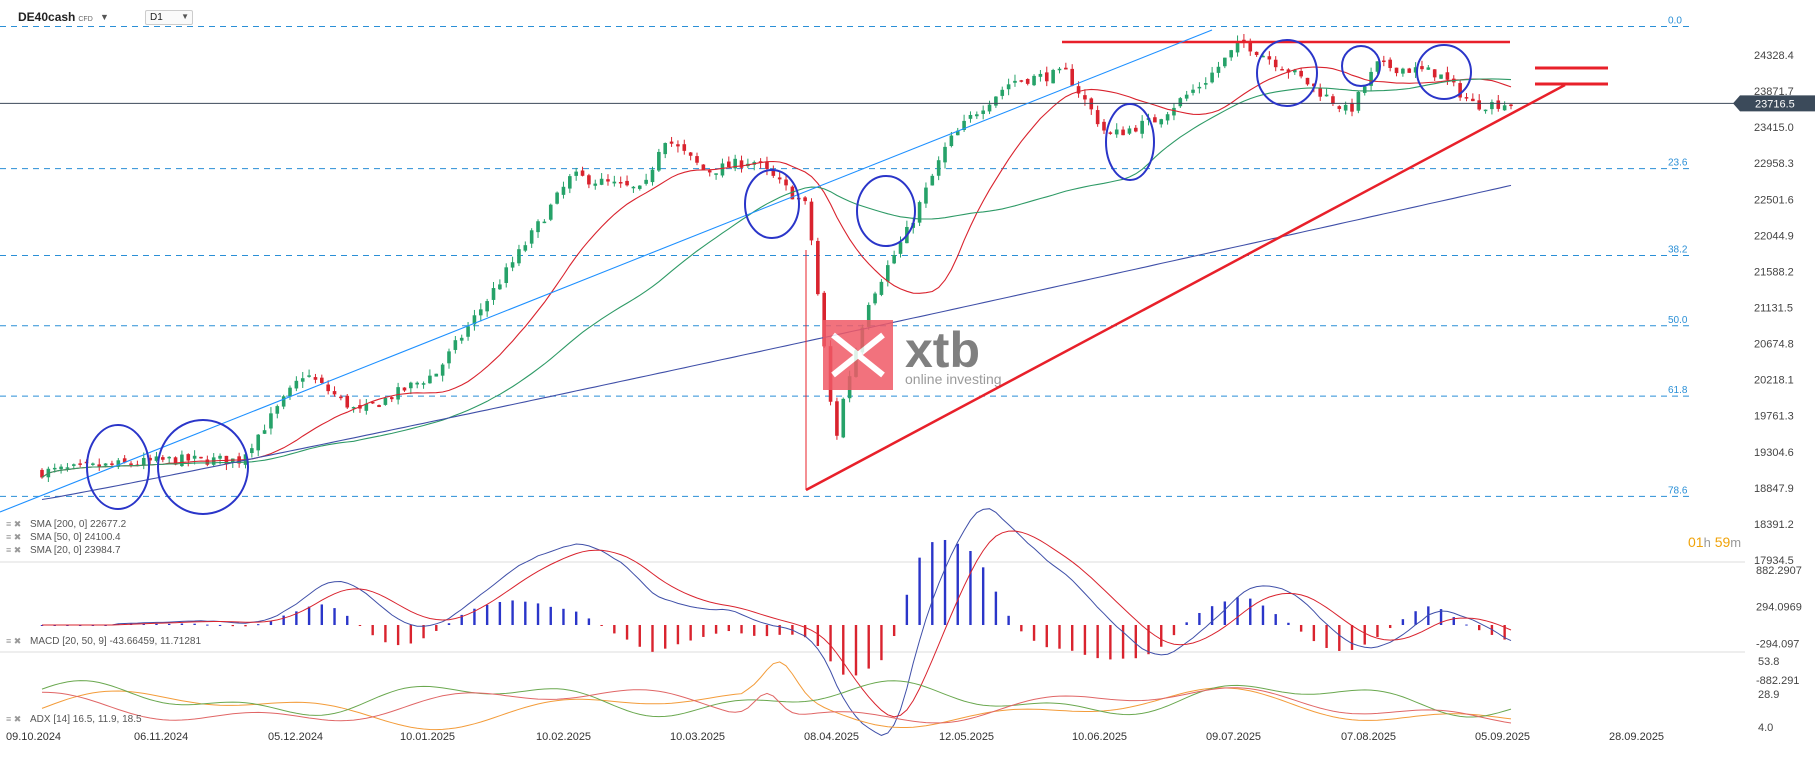 Image resolution: width=1815 pixels, height=761 pixels. I want to click on symbol-selector: DE40cash CFD, so click(55, 17).